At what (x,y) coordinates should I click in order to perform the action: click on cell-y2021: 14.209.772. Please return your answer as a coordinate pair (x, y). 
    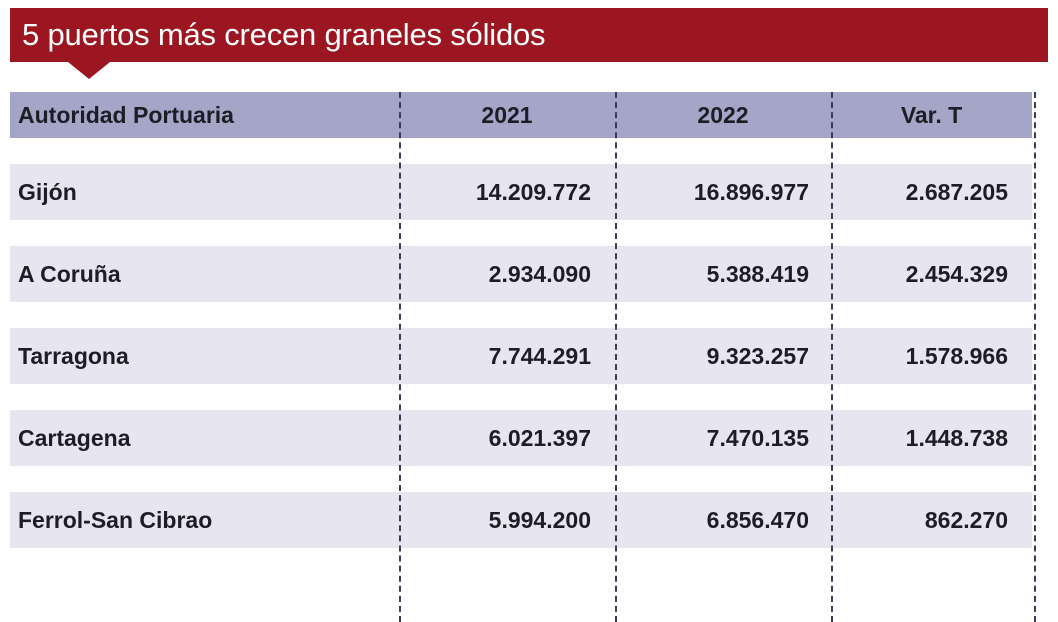
    Looking at the image, I should click on (533, 191).